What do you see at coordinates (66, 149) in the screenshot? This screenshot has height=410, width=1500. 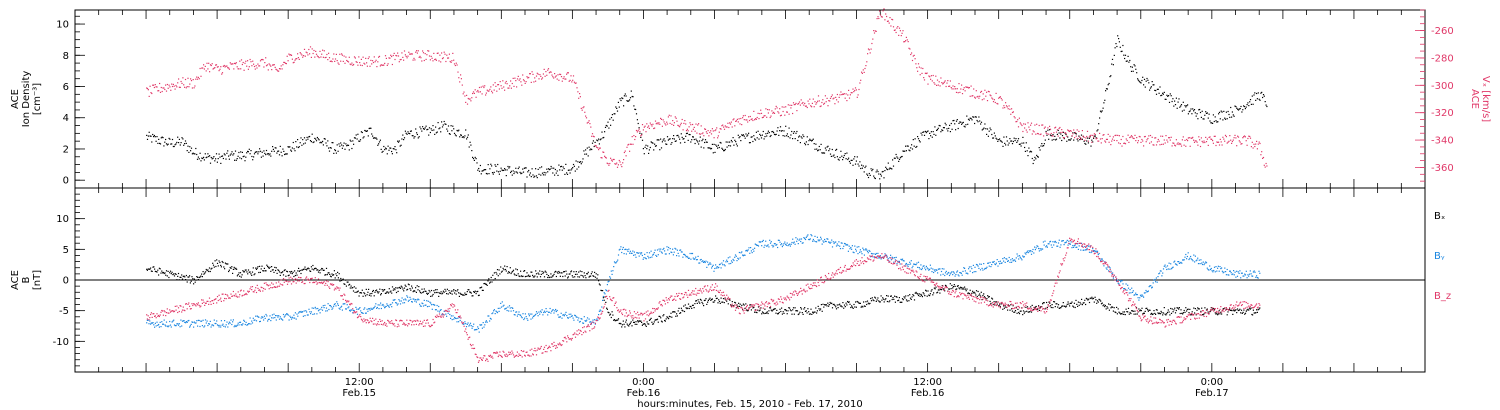 I see `y-tick-label: 2` at bounding box center [66, 149].